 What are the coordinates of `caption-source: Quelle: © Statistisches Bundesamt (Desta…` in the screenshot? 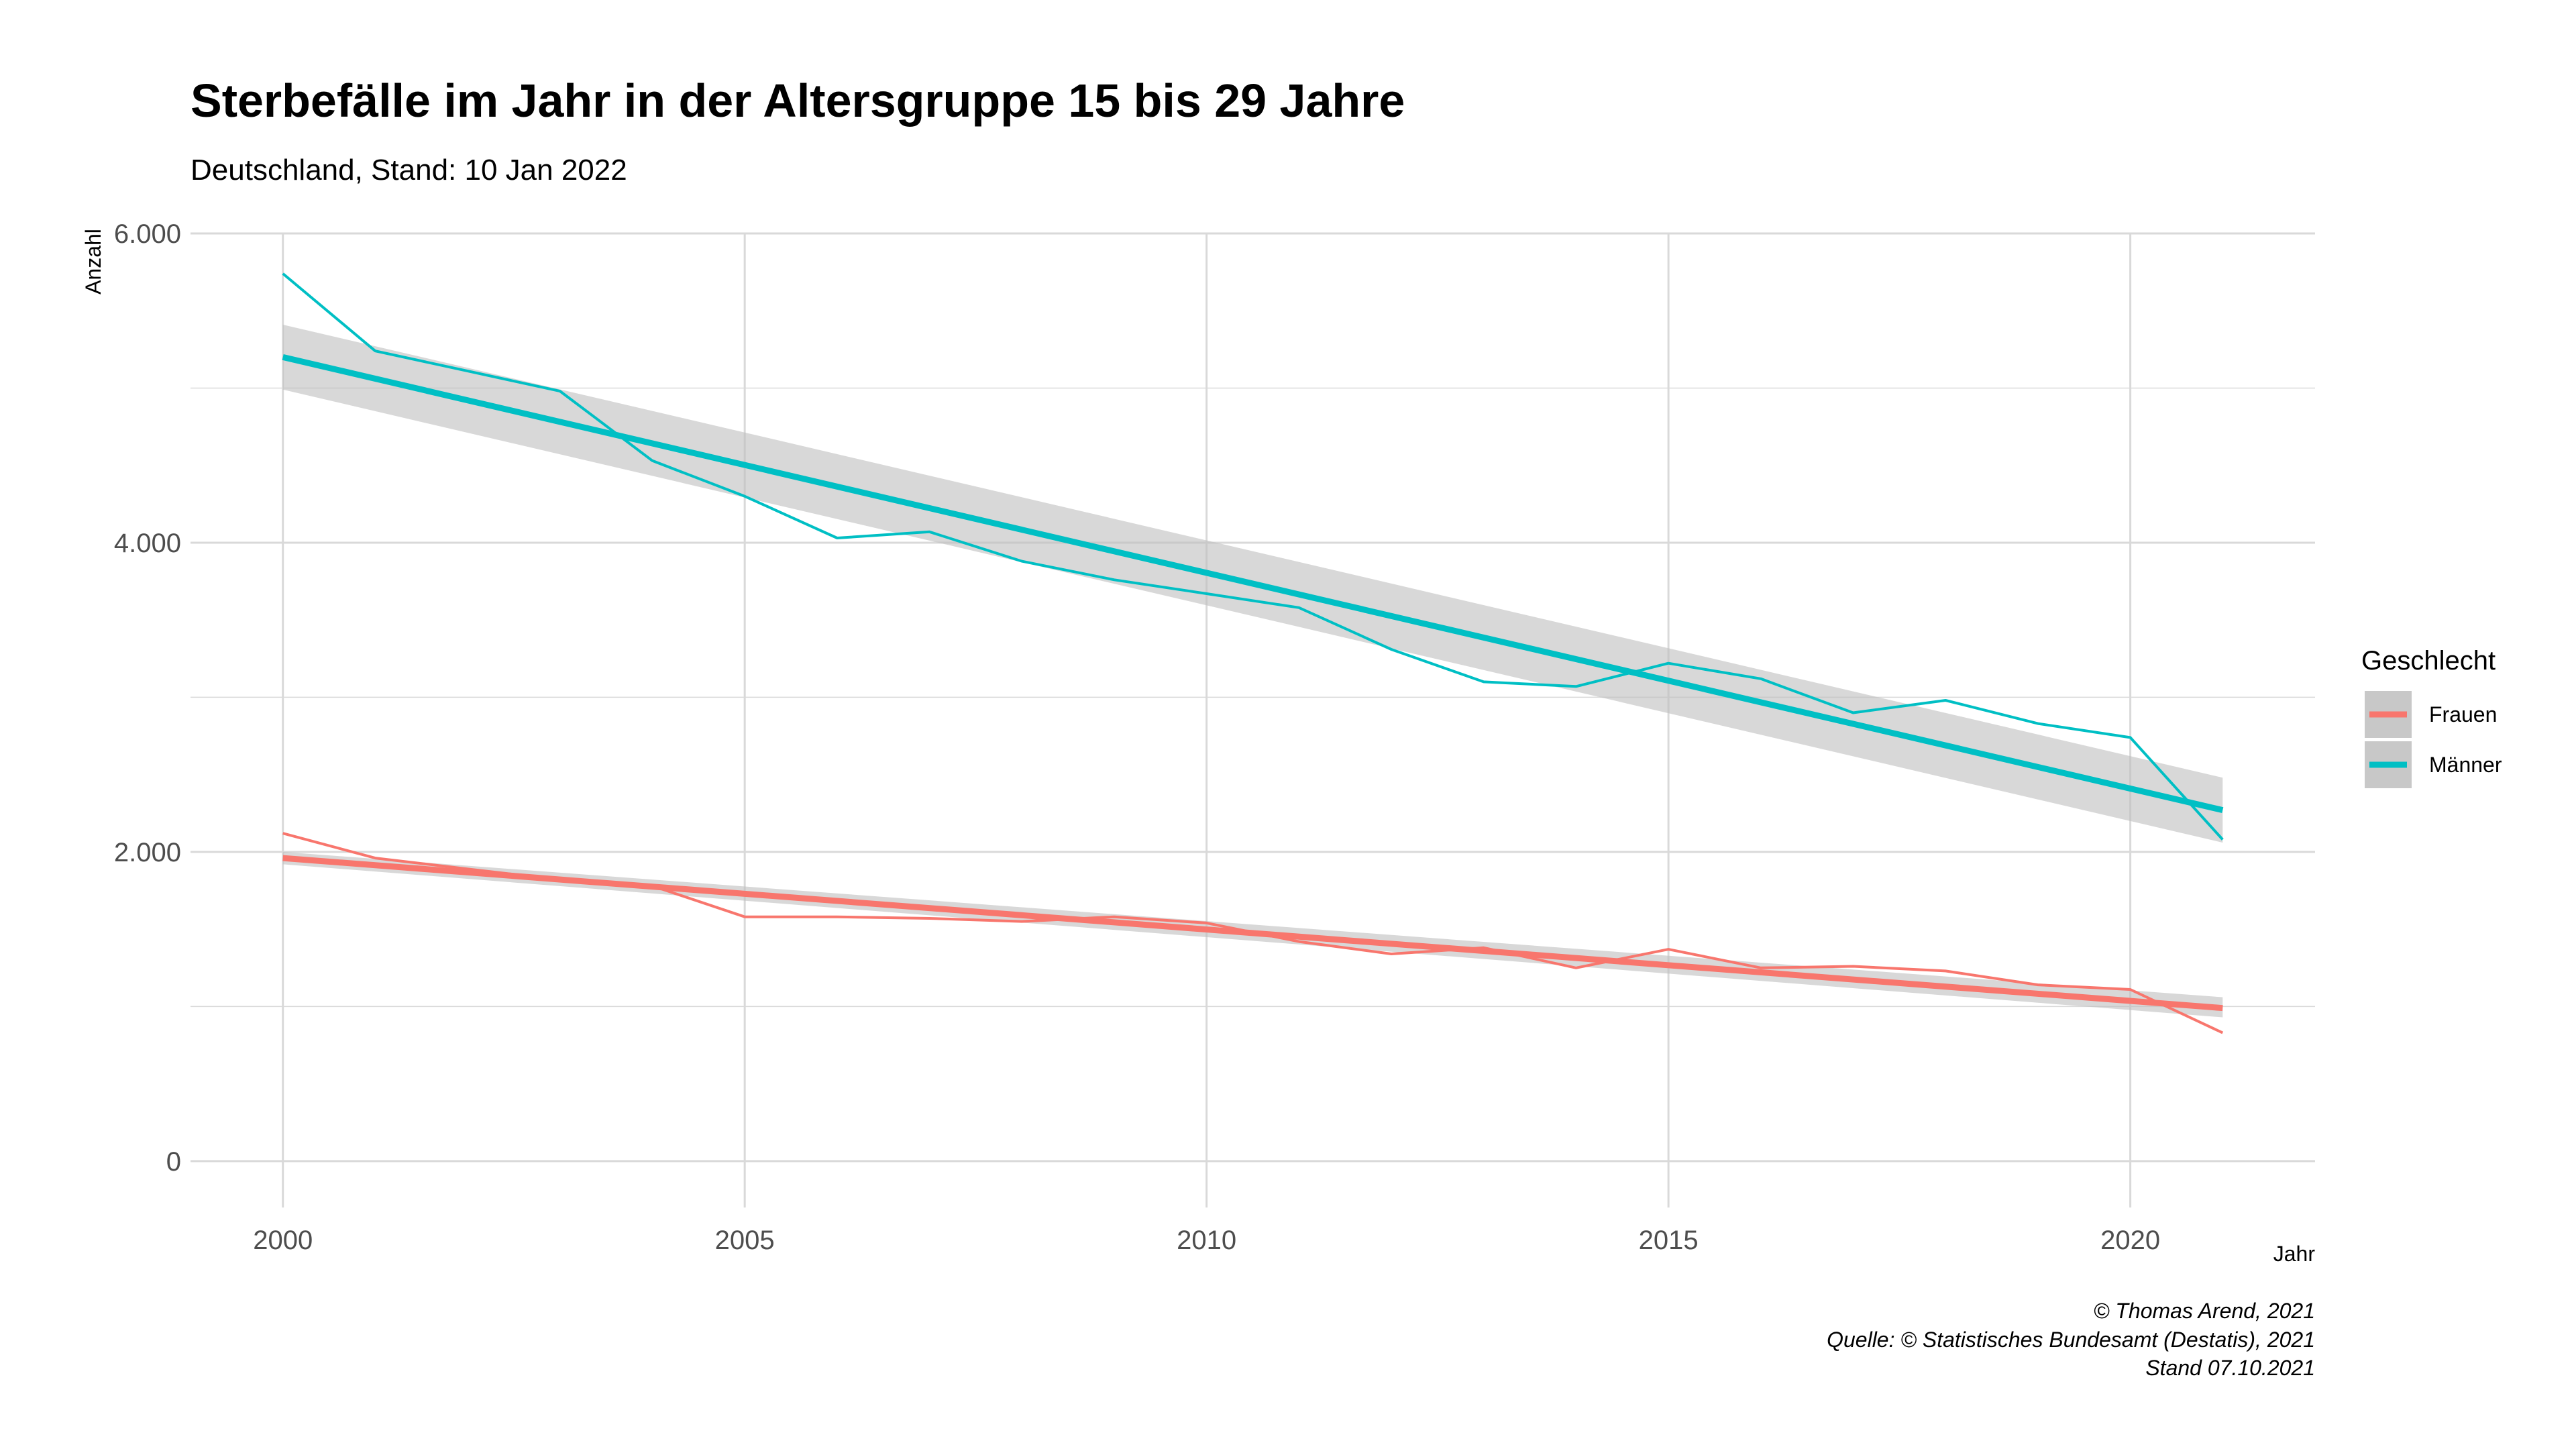 It's located at (2071, 1340).